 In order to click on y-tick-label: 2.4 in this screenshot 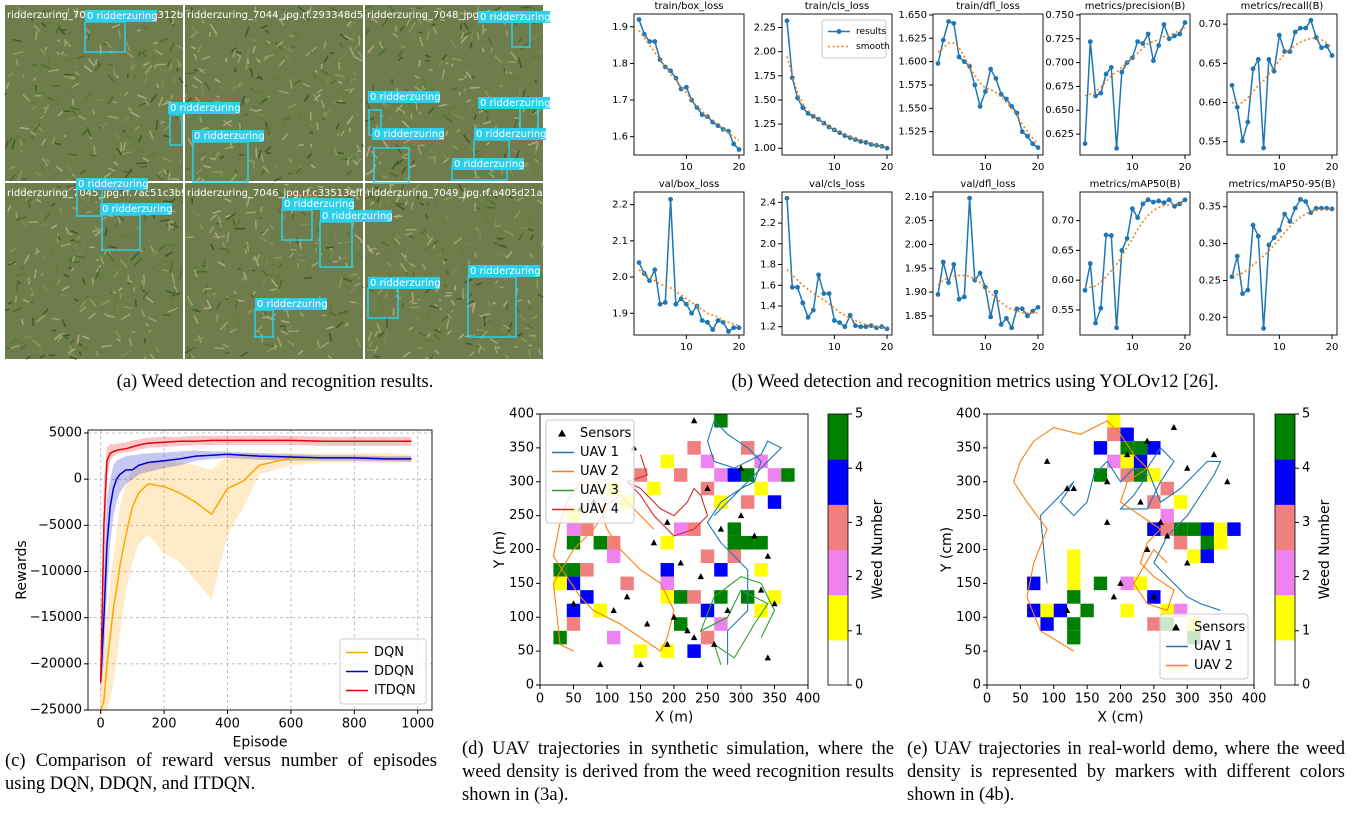, I will do `click(768, 202)`.